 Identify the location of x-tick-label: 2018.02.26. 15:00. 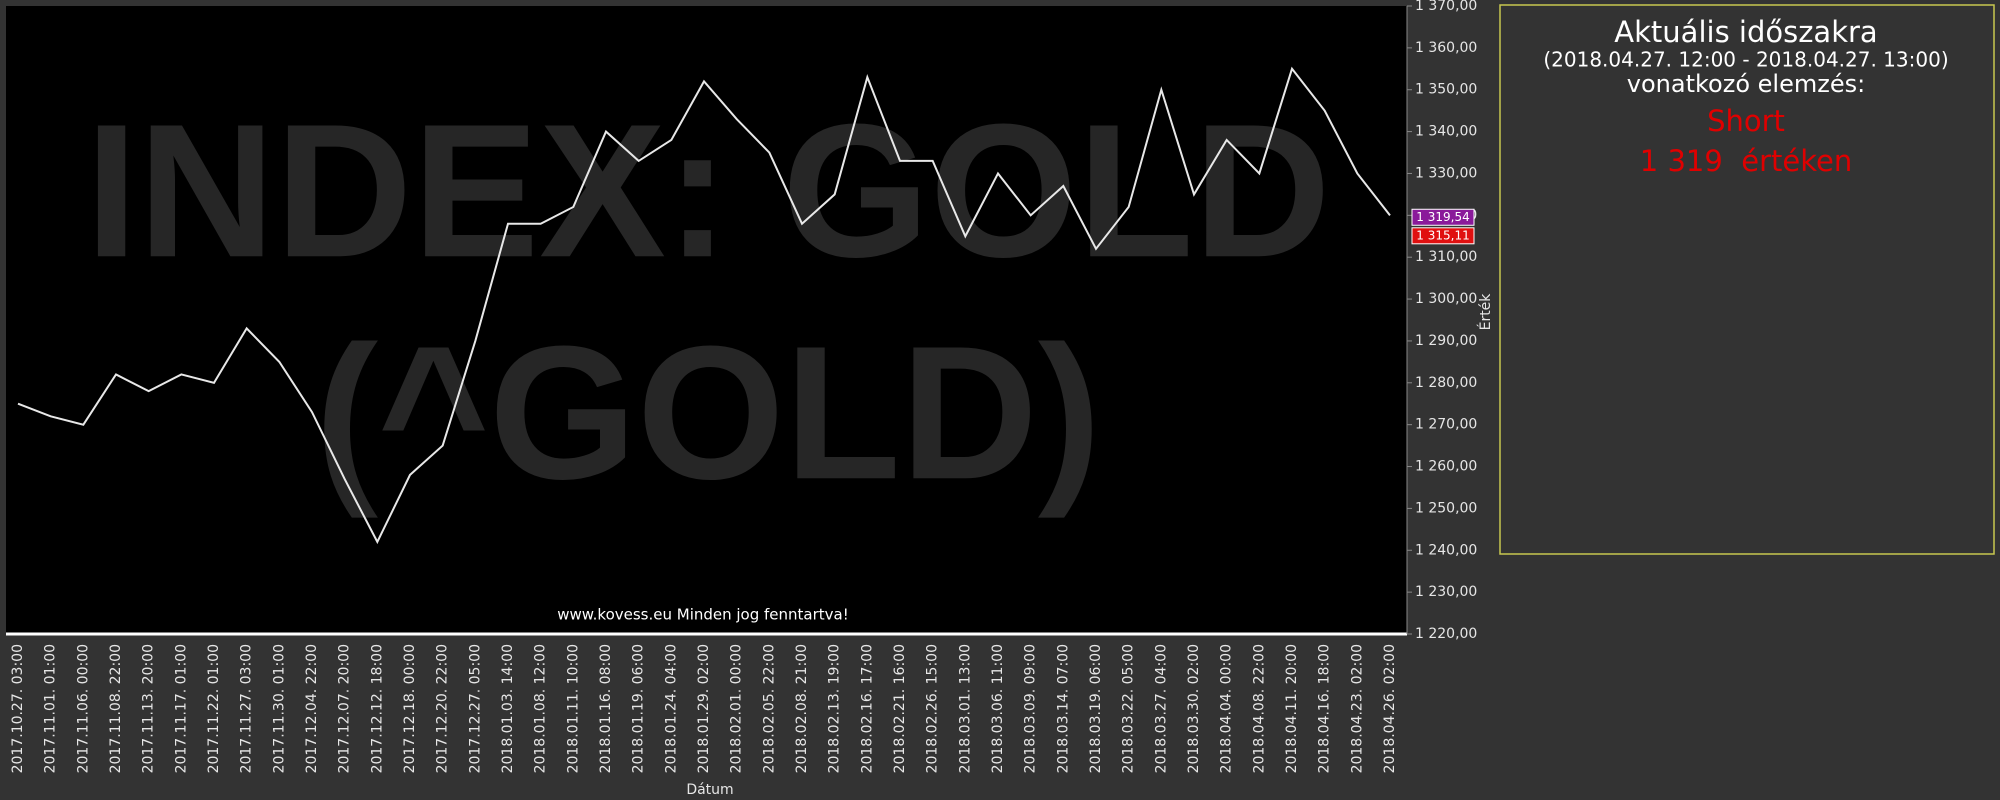
(933, 708).